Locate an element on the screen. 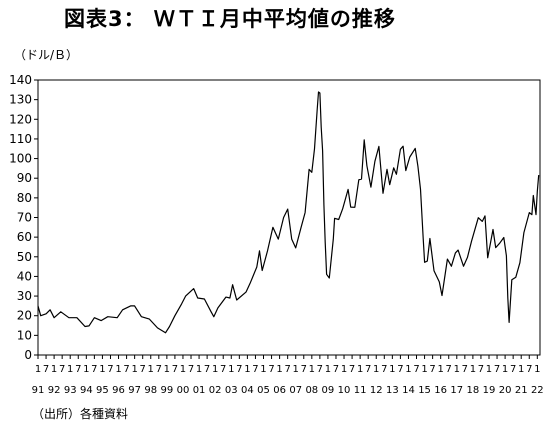 Image resolution: width=550 pixels, height=429 pixels. y-tick-label: 10 is located at coordinates (24, 335).